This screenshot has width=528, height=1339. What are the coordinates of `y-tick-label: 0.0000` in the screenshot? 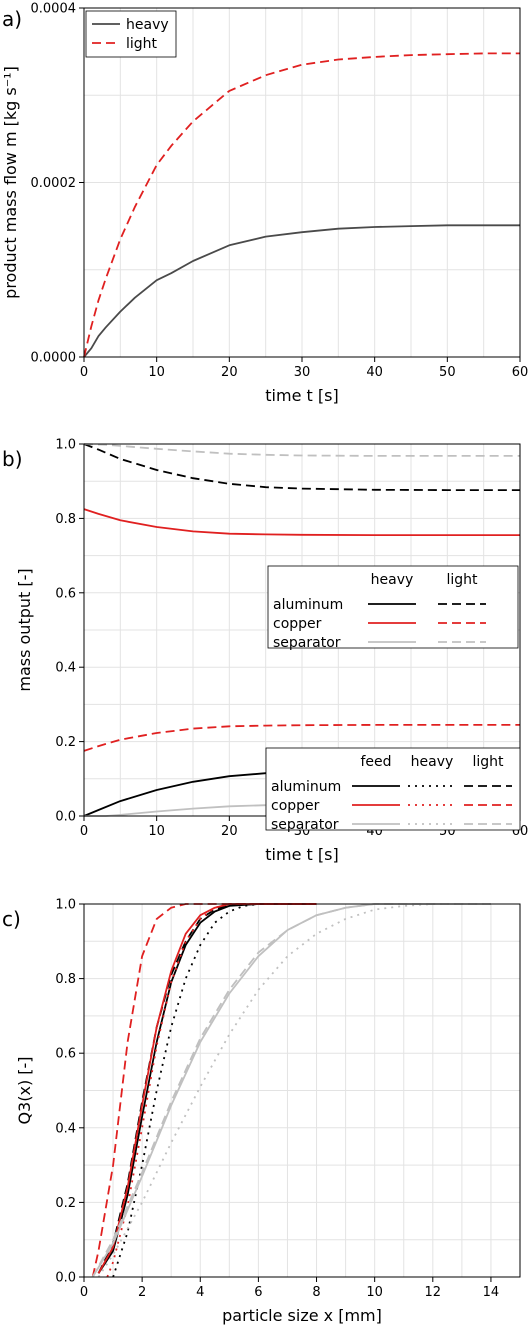 It's located at (54, 358).